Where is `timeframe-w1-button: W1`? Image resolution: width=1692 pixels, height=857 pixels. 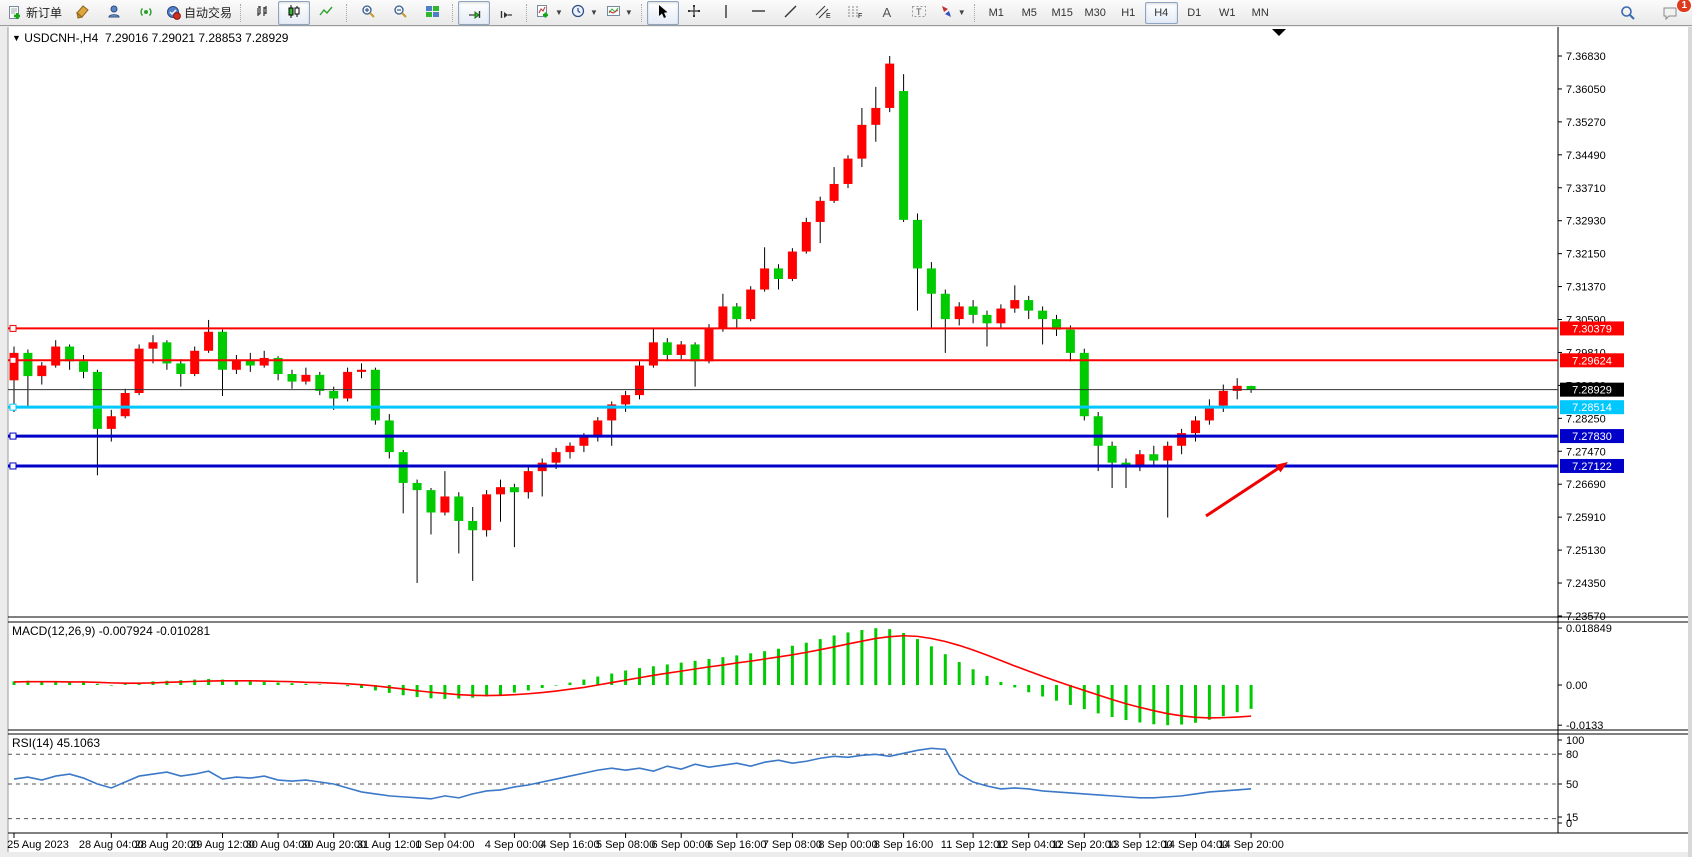
timeframe-w1-button: W1 is located at coordinates (1227, 12).